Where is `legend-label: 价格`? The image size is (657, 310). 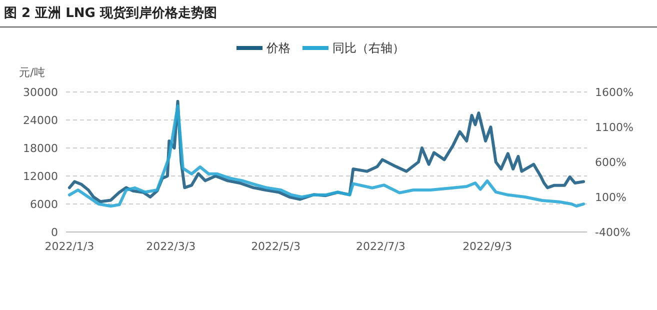 legend-label: 价格 is located at coordinates (278, 48).